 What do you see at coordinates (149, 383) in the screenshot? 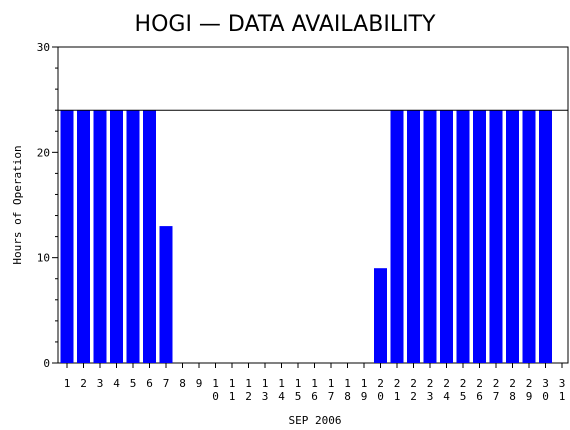
I see `x-tick-label: 6` at bounding box center [149, 383].